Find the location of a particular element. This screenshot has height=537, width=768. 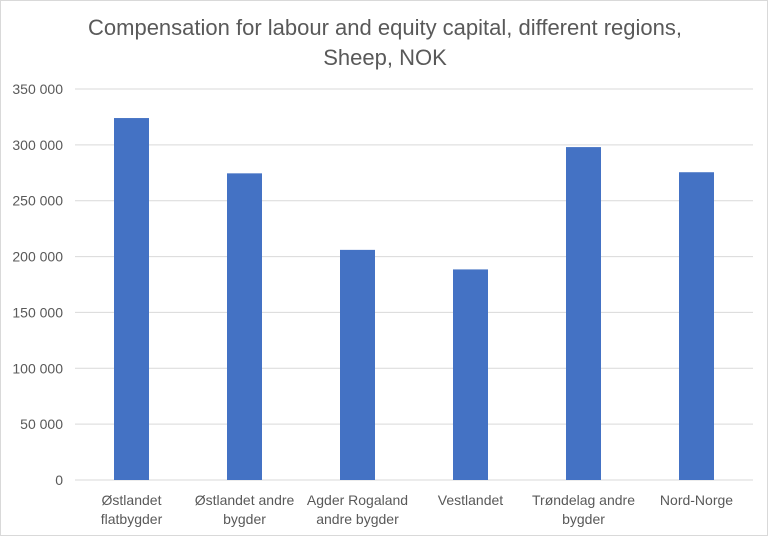

x-category-label: Østlandet andre bygder is located at coordinates (245, 509).